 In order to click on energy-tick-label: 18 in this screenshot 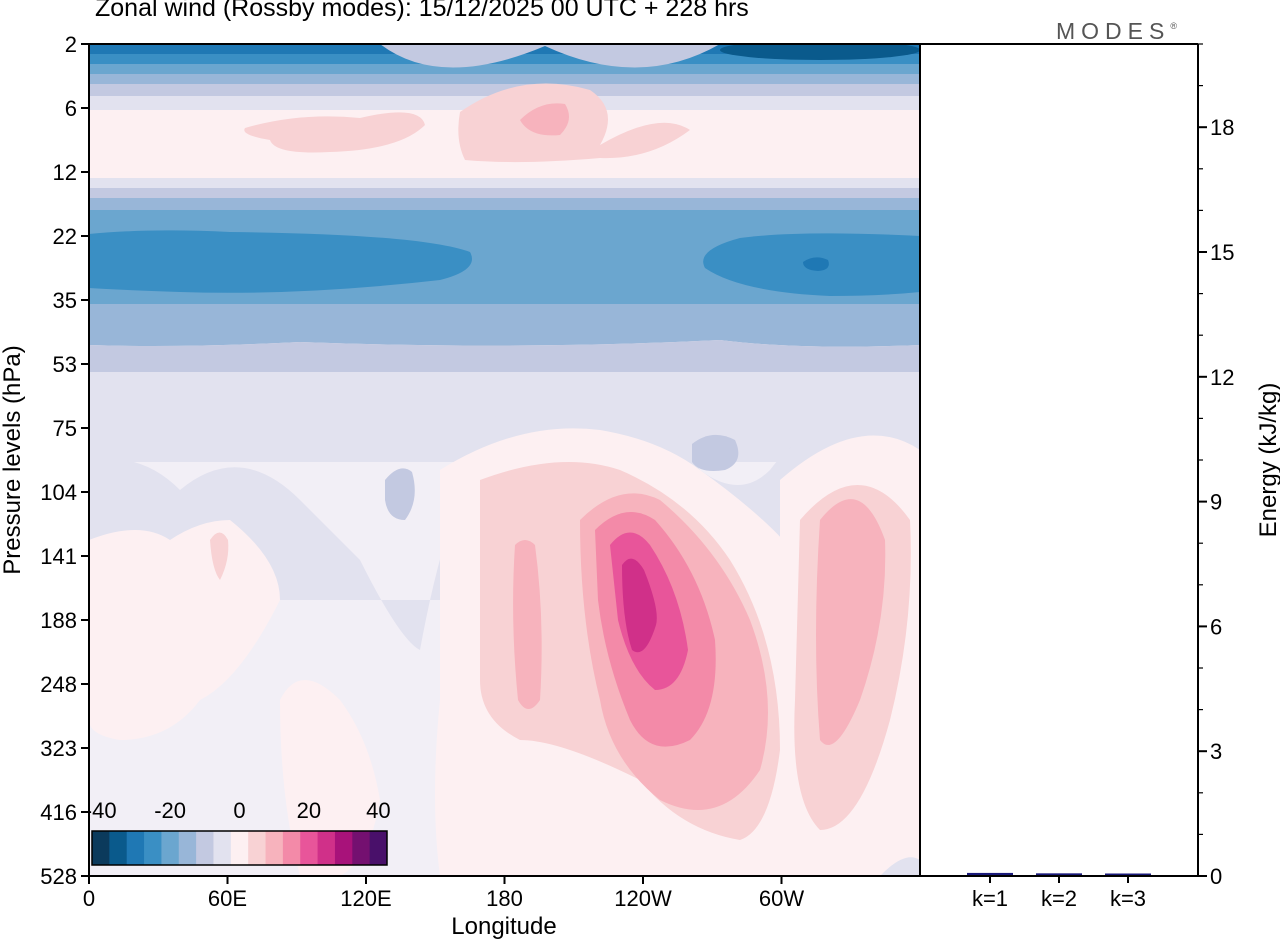, I will do `click(1222, 127)`.